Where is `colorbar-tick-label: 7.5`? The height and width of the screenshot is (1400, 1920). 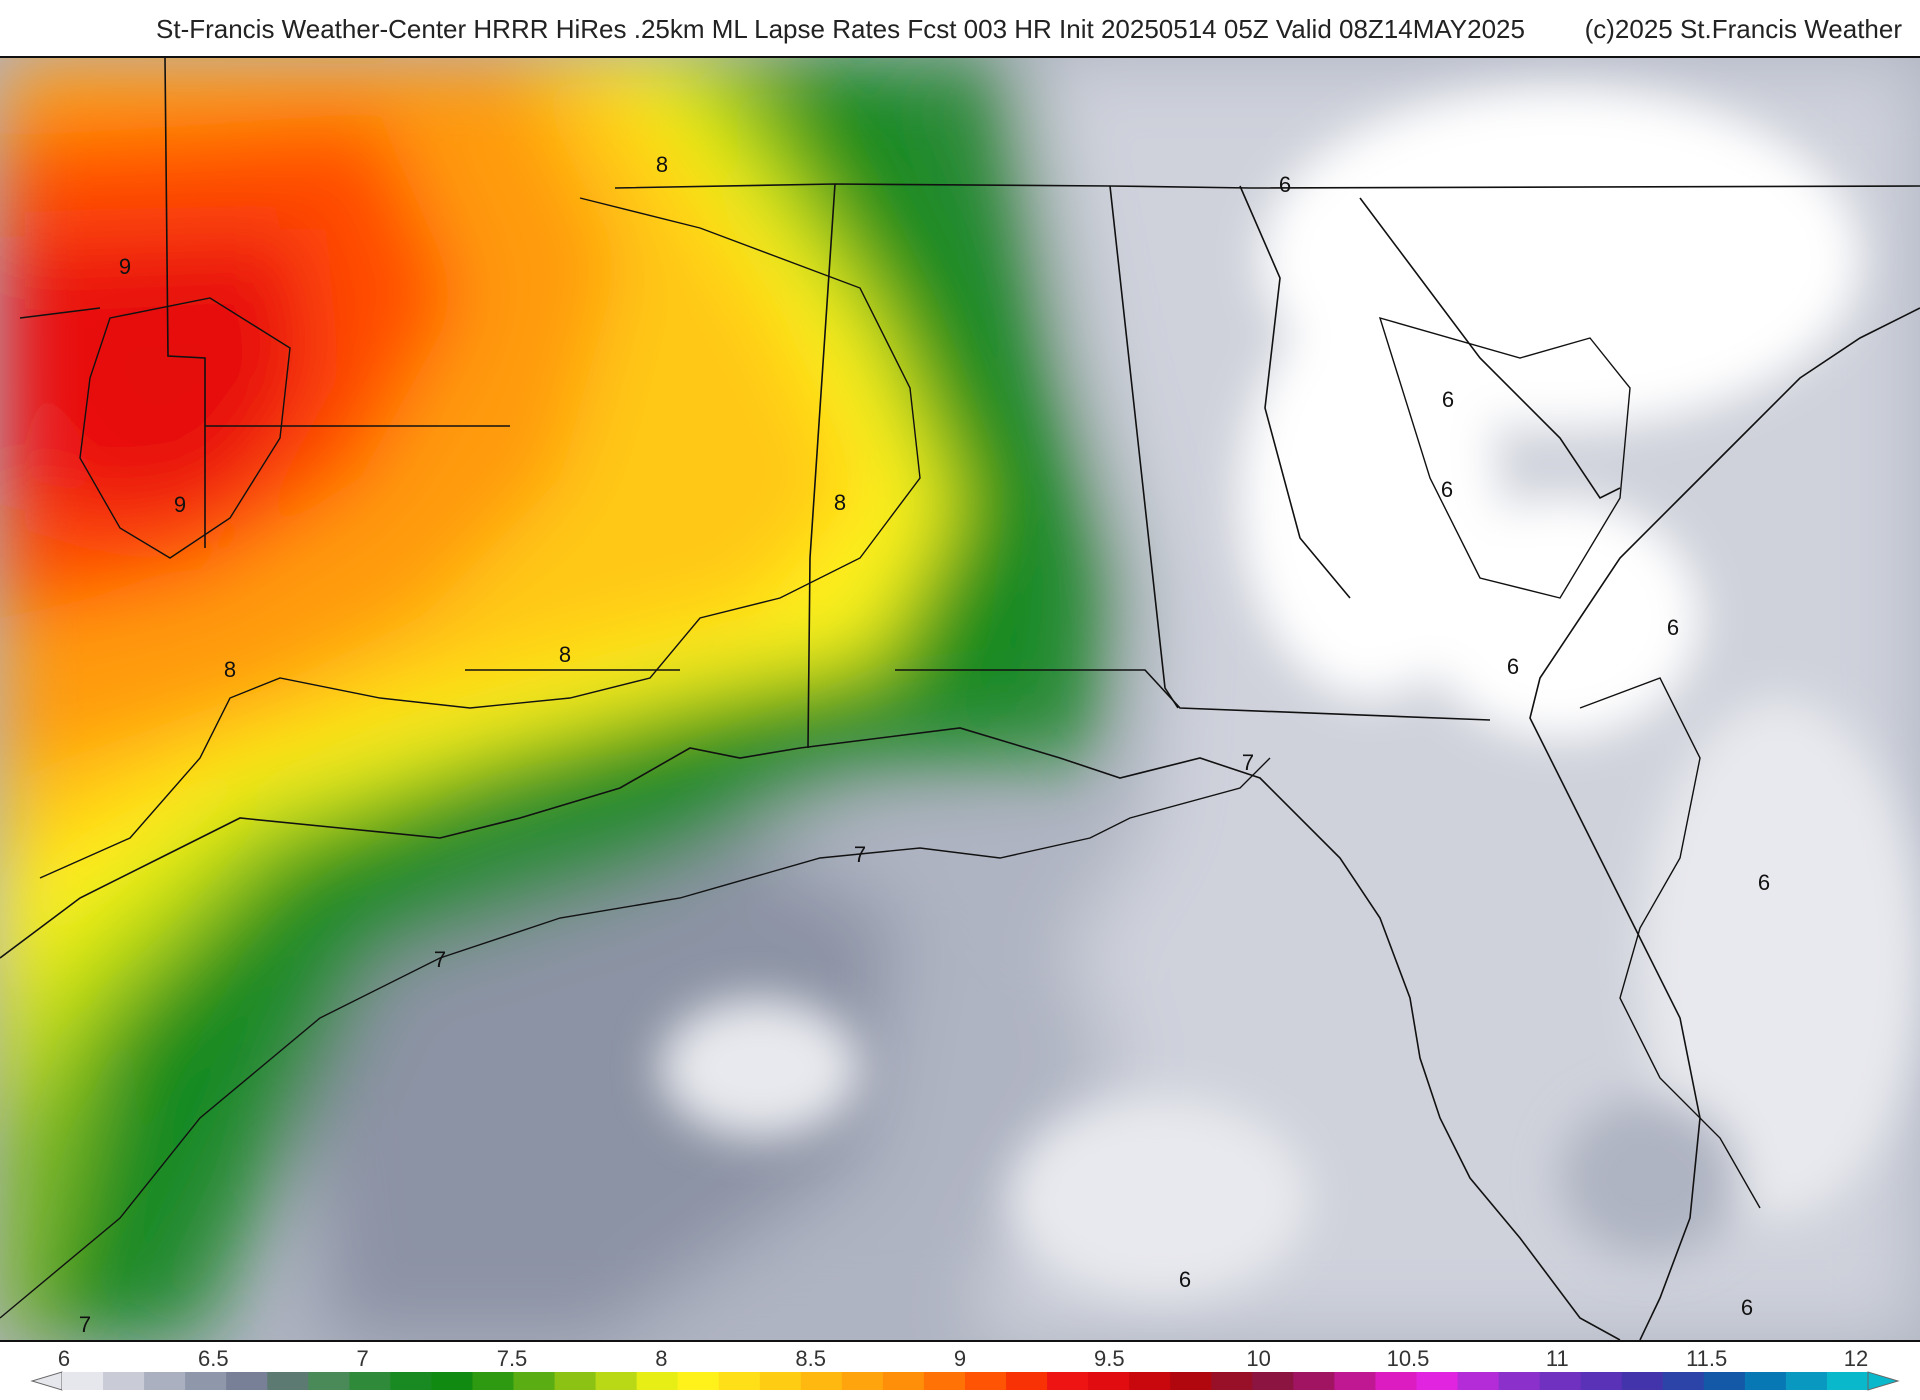 colorbar-tick-label: 7.5 is located at coordinates (512, 1358).